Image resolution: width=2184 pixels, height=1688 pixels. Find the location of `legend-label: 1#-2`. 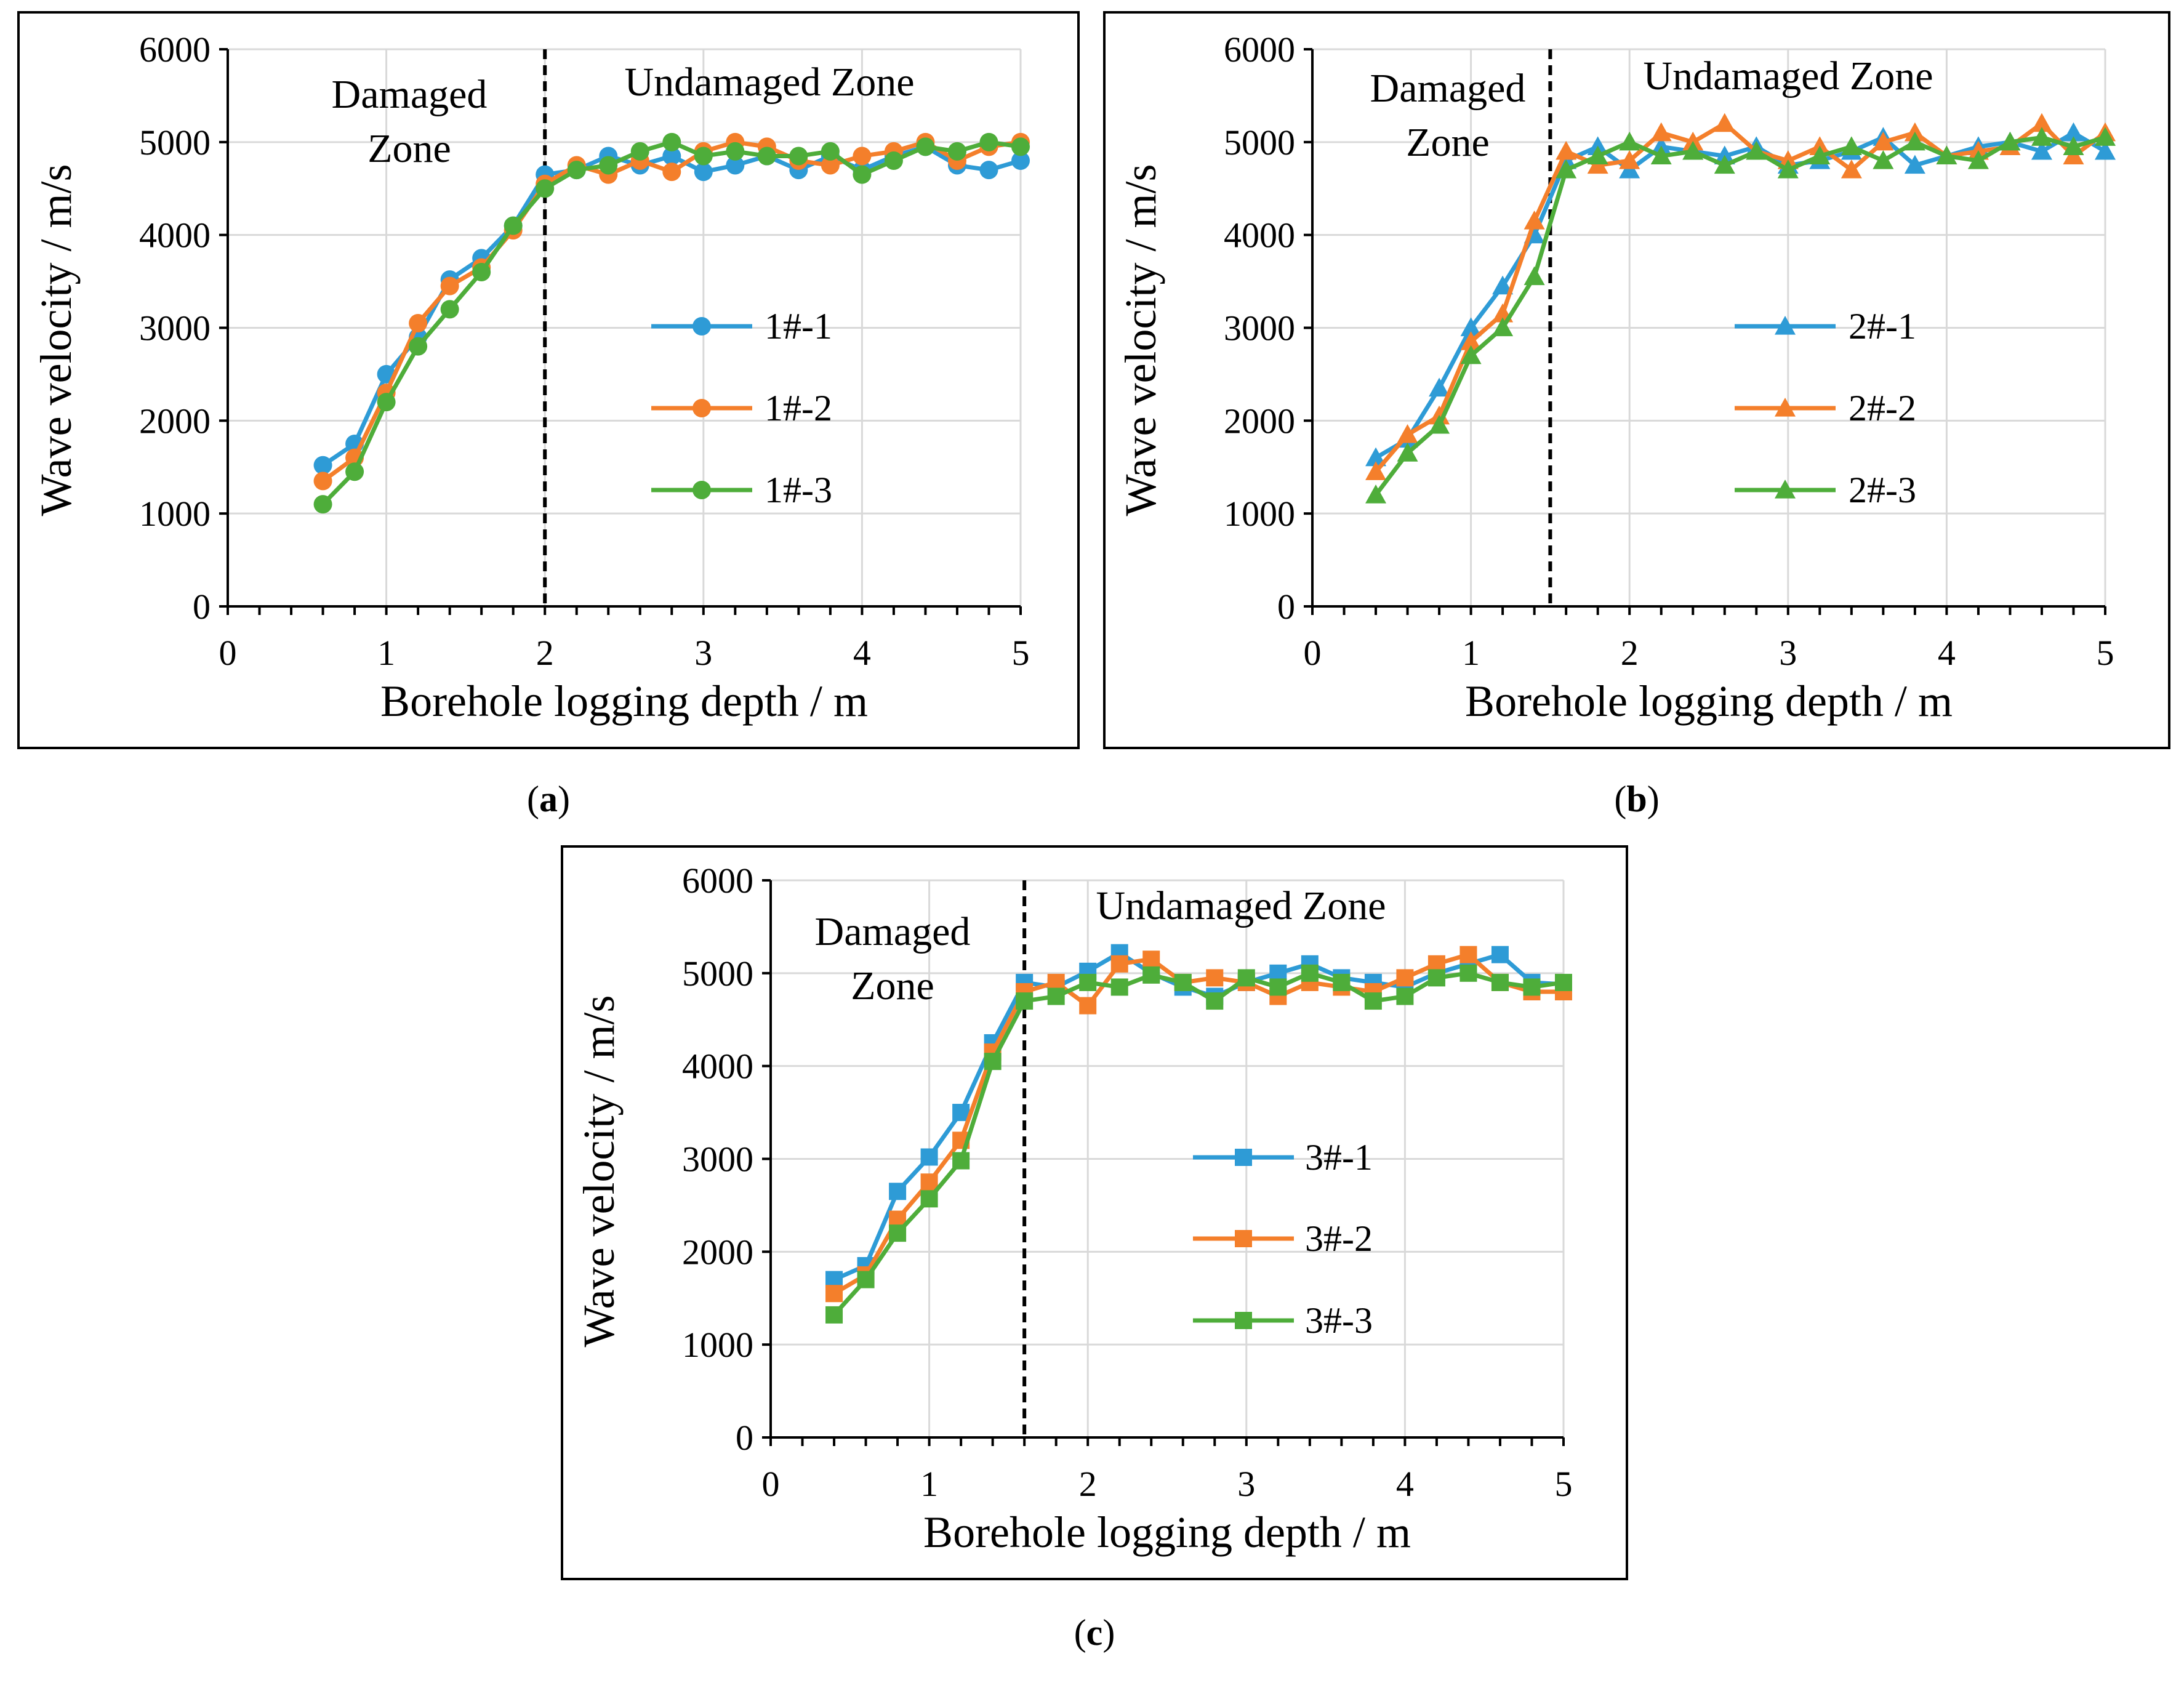

legend-label: 1#-2 is located at coordinates (799, 408).